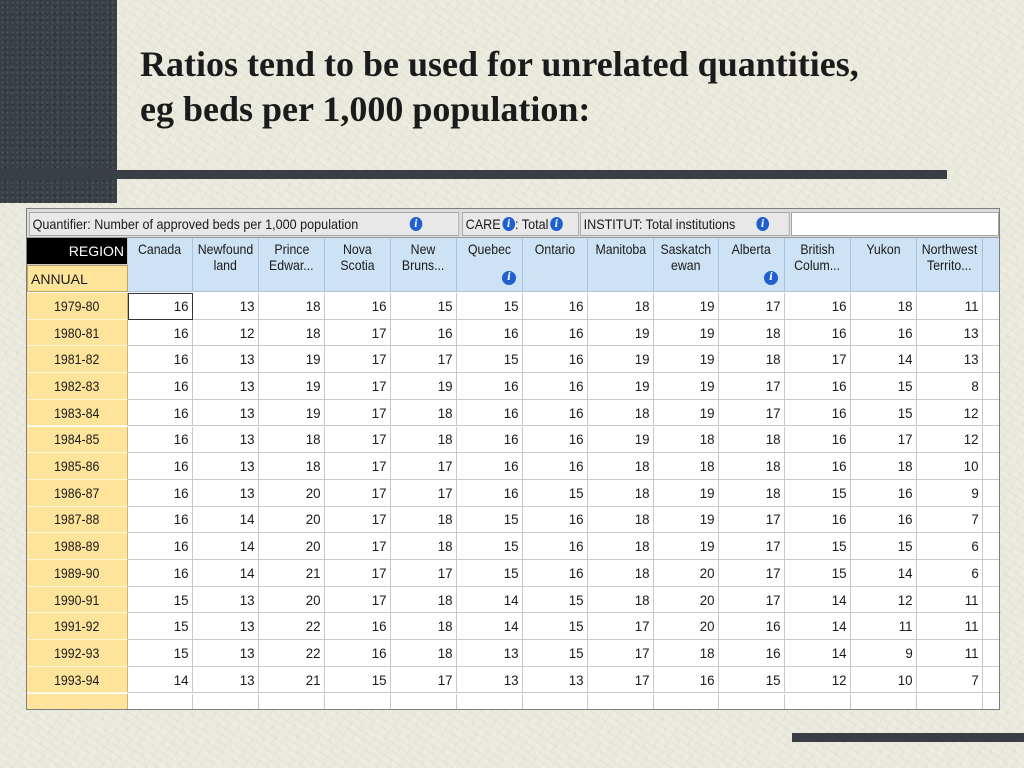  Describe the element at coordinates (686, 265) in the screenshot. I see `column-header-saskatch: Saskatch ewan` at that location.